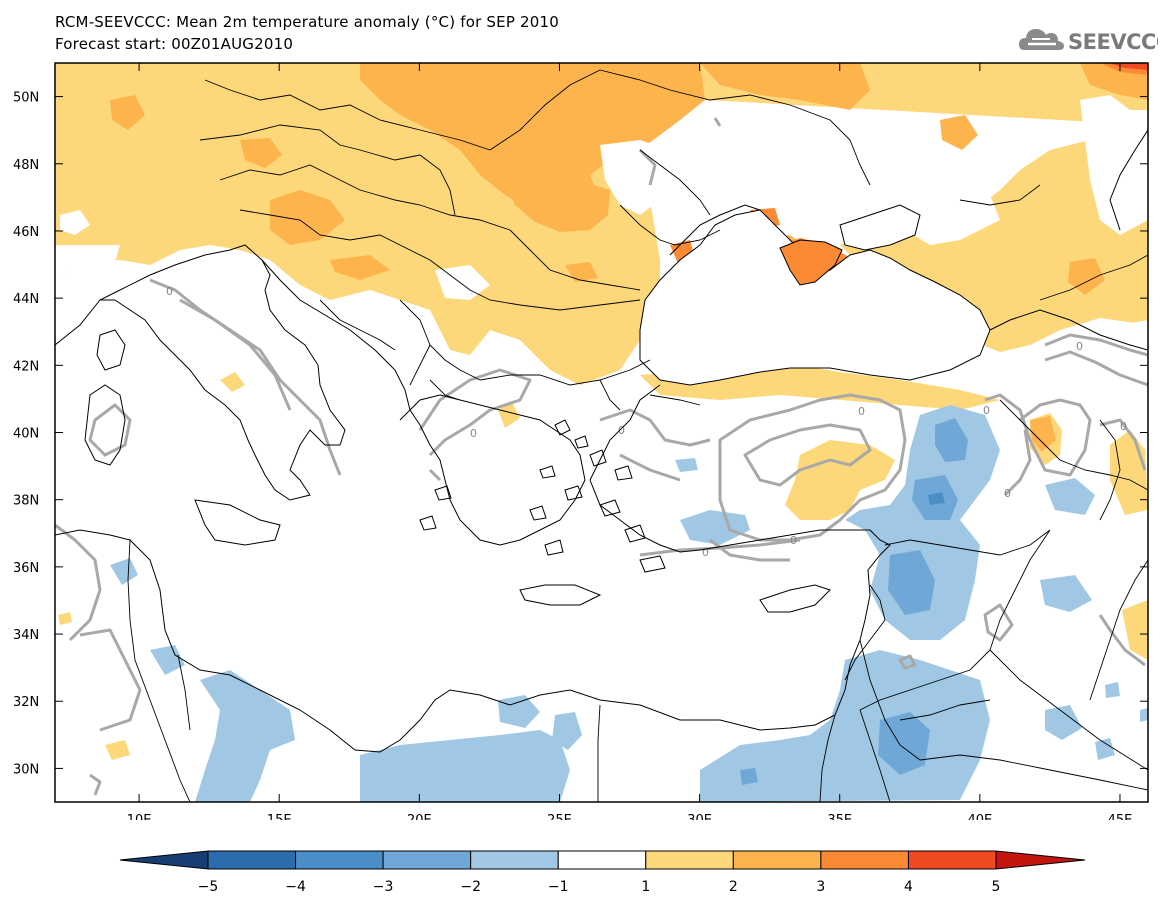 Image resolution: width=1165 pixels, height=907 pixels. What do you see at coordinates (1040, 860) in the screenshot?
I see `colorbar-over-triangle` at bounding box center [1040, 860].